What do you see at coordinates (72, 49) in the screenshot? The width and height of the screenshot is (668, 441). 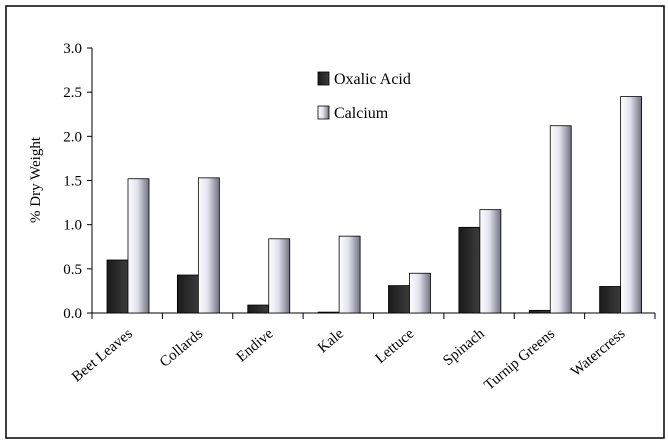 I see `y-tick-label: 3.0` at bounding box center [72, 49].